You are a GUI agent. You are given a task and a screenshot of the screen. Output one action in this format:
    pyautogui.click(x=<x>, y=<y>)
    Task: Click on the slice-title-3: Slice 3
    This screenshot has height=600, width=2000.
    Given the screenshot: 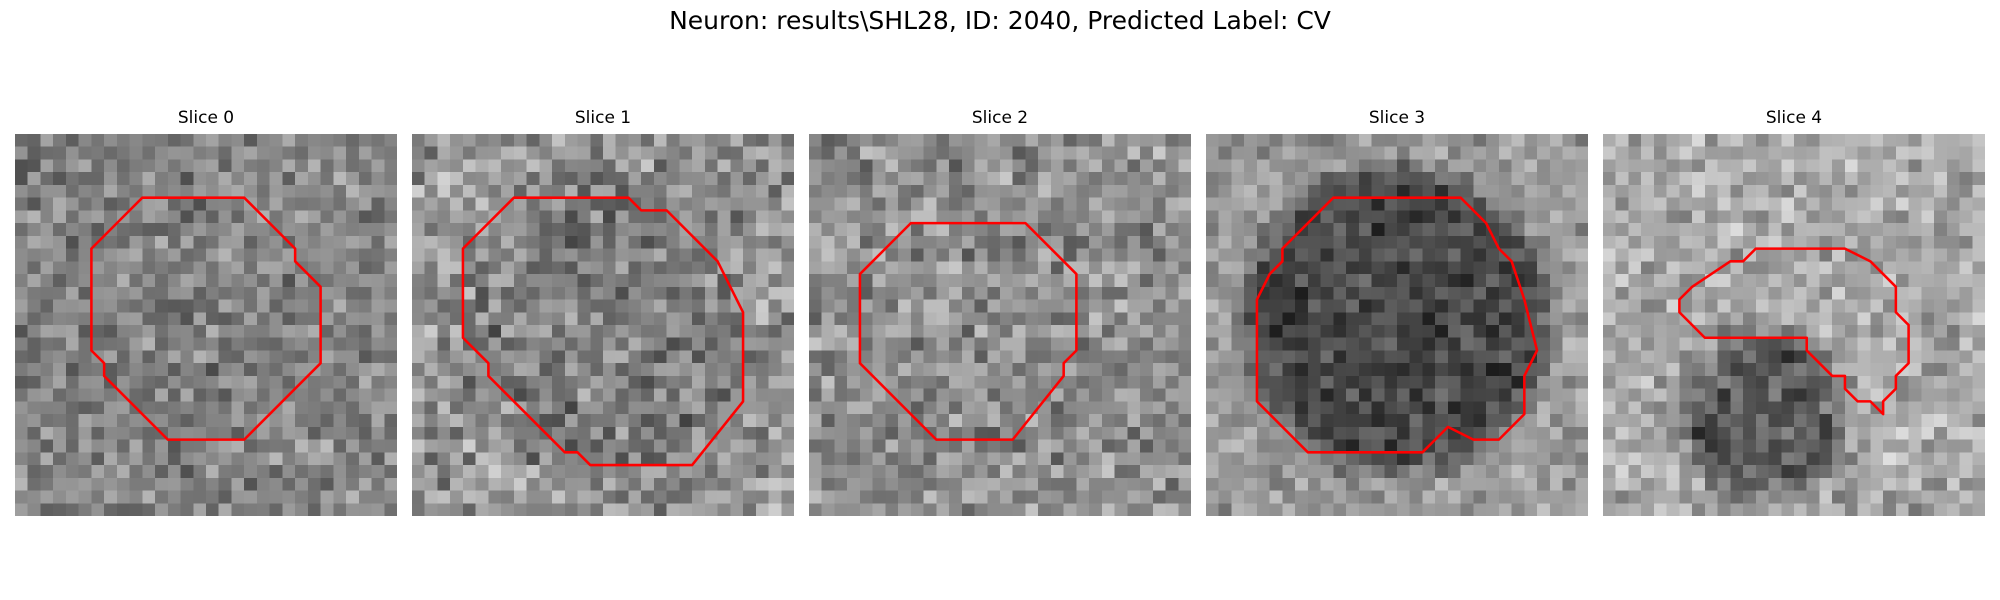 What is the action you would take?
    pyautogui.click(x=1397, y=118)
    